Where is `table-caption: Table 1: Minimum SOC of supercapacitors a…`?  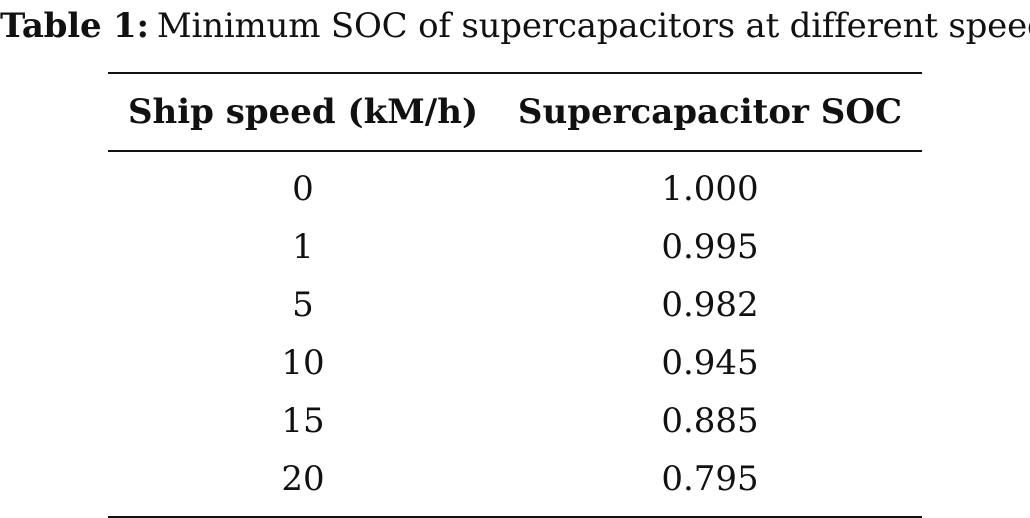
table-caption: Table 1: Minimum SOC of supercapacitors a… is located at coordinates (515, 26).